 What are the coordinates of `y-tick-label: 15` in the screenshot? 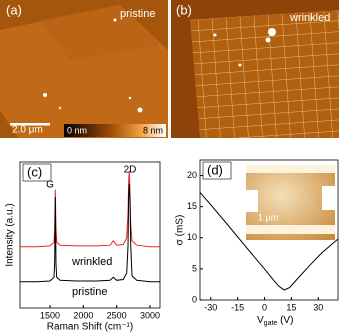 It's located at (192, 206).